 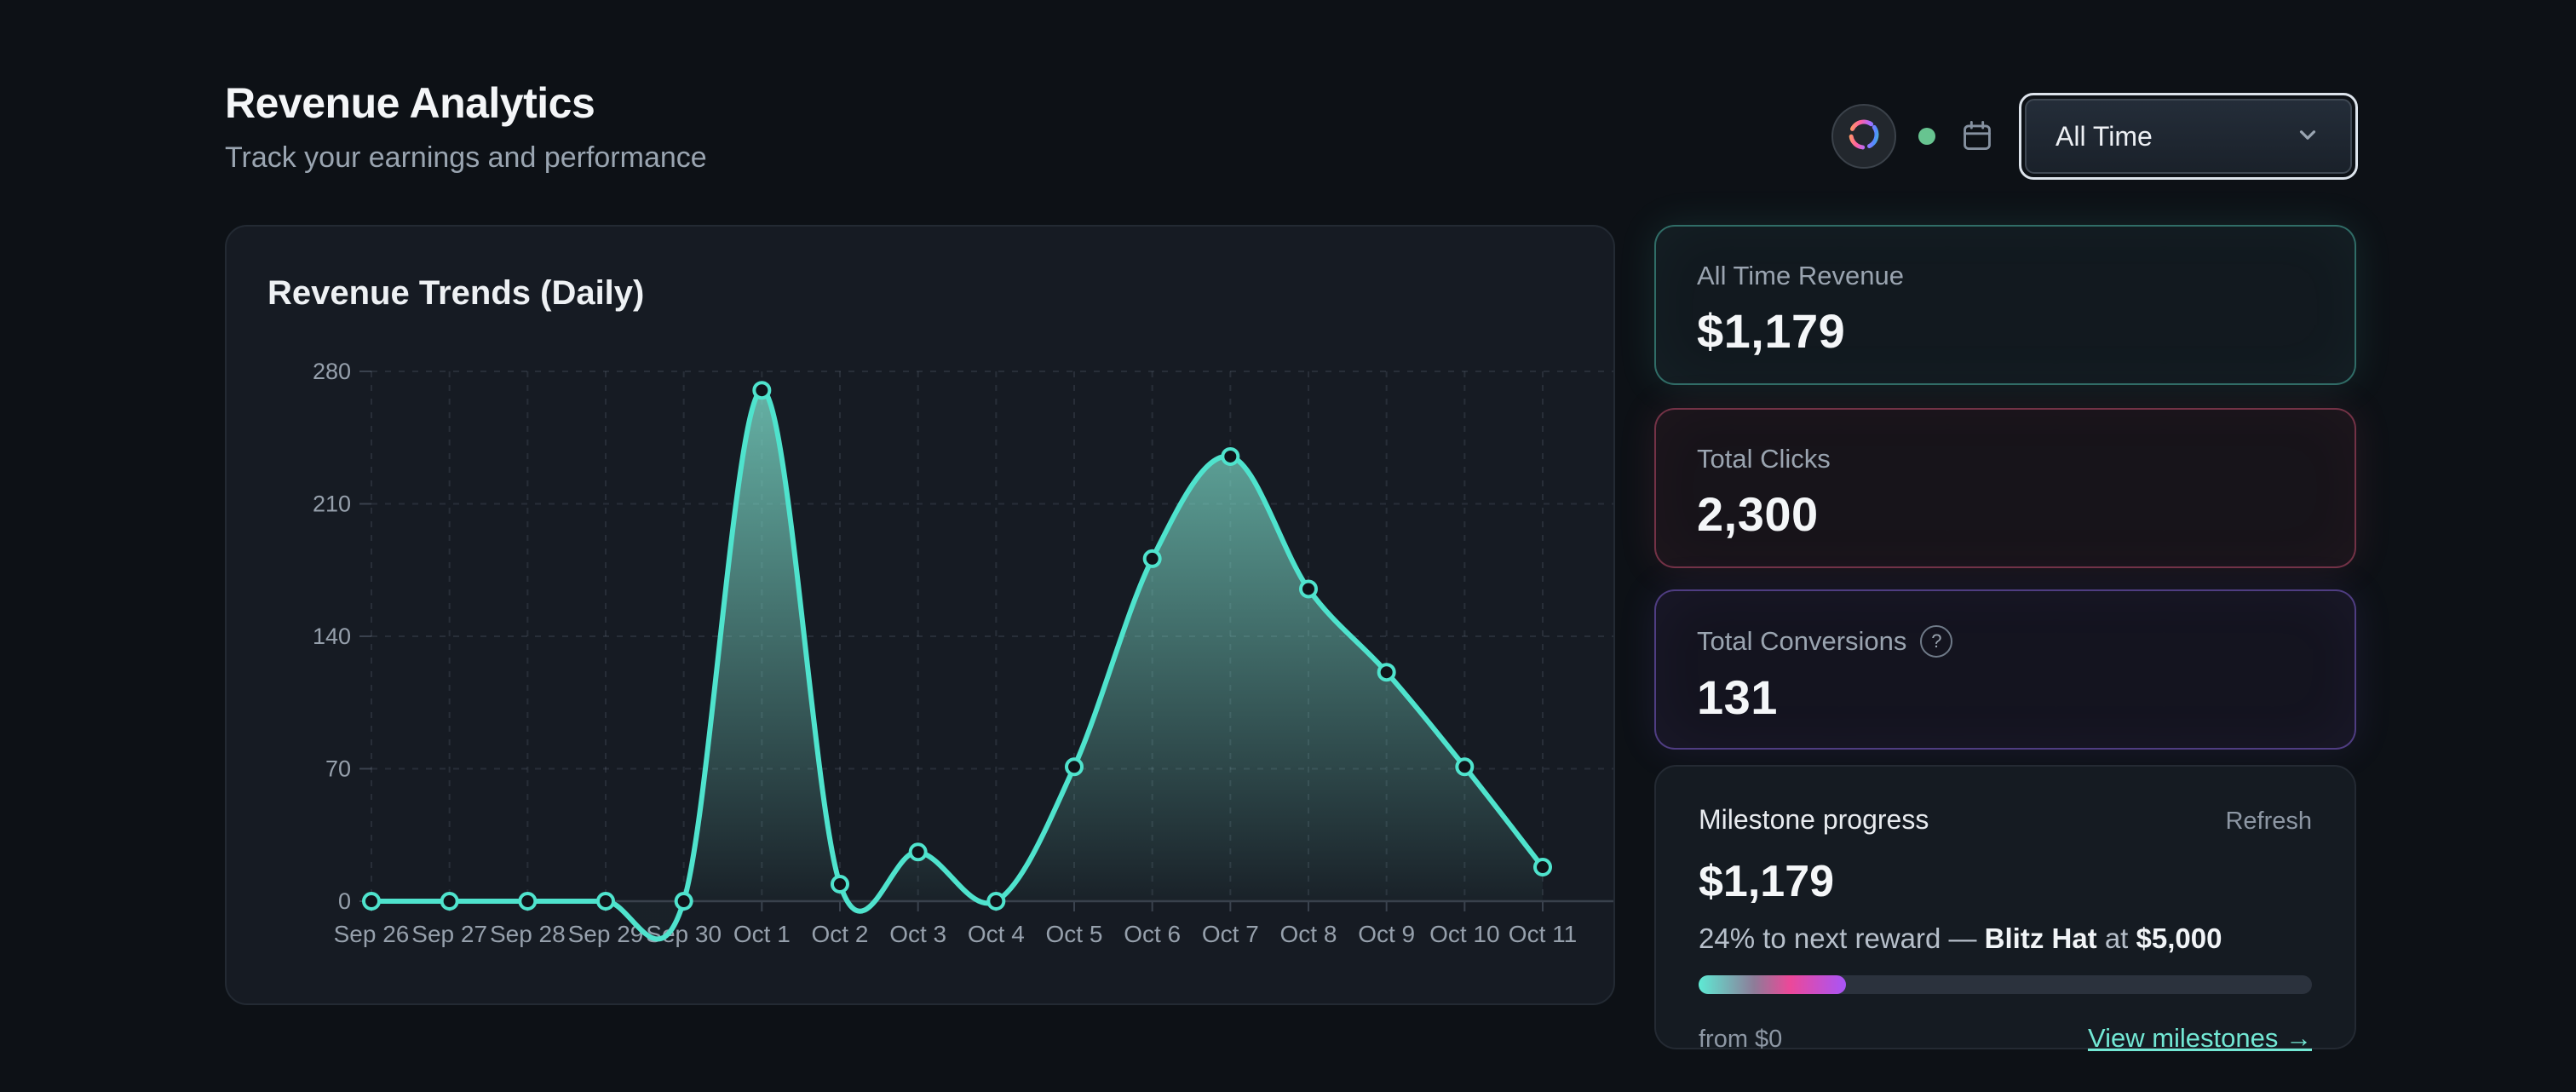 I want to click on milestone-title: Milestone progress, so click(x=1814, y=819).